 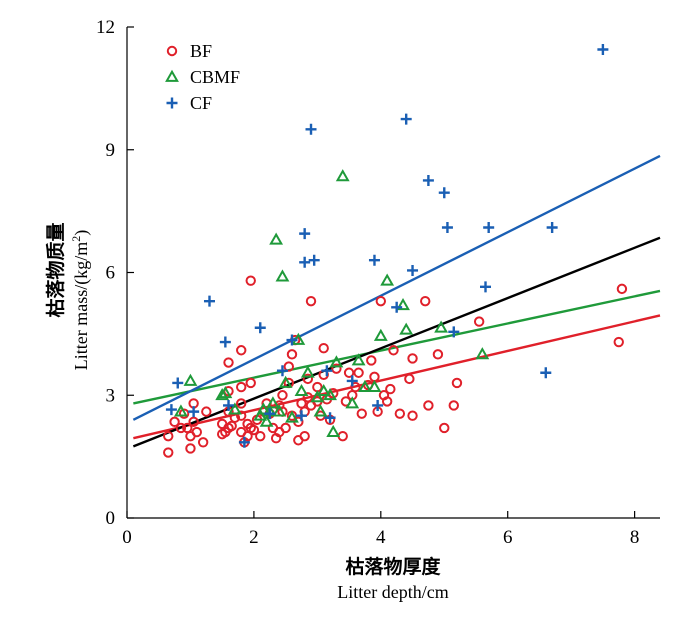 What do you see at coordinates (105, 27) in the screenshot?
I see `y-tick-label: 12` at bounding box center [105, 27].